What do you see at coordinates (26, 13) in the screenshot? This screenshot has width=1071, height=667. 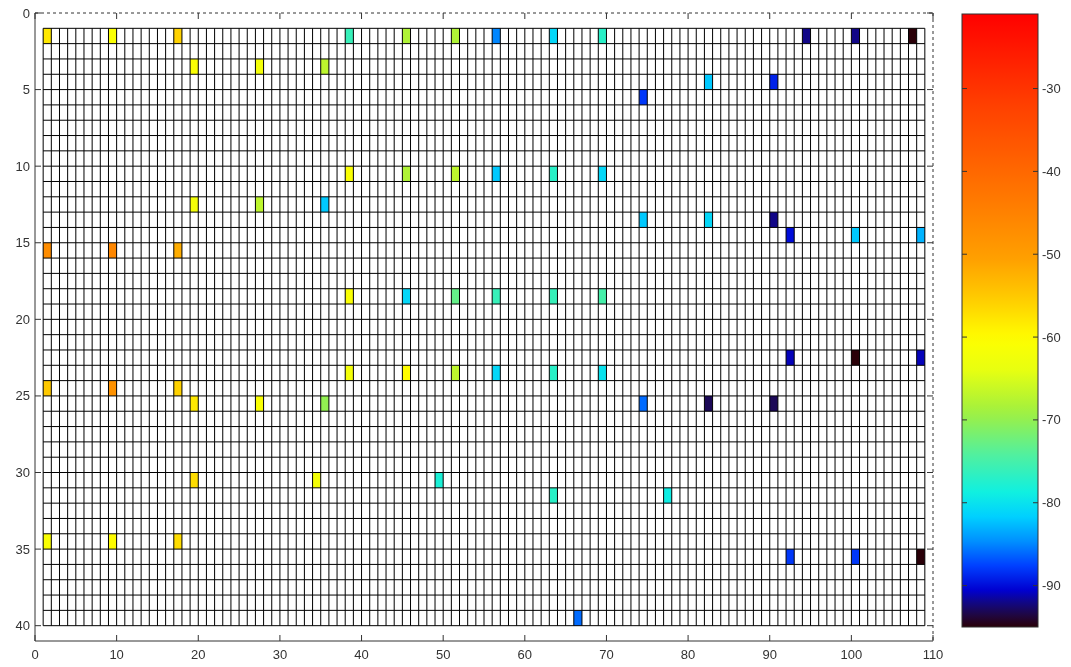 I see `y-tick-label: 0` at bounding box center [26, 13].